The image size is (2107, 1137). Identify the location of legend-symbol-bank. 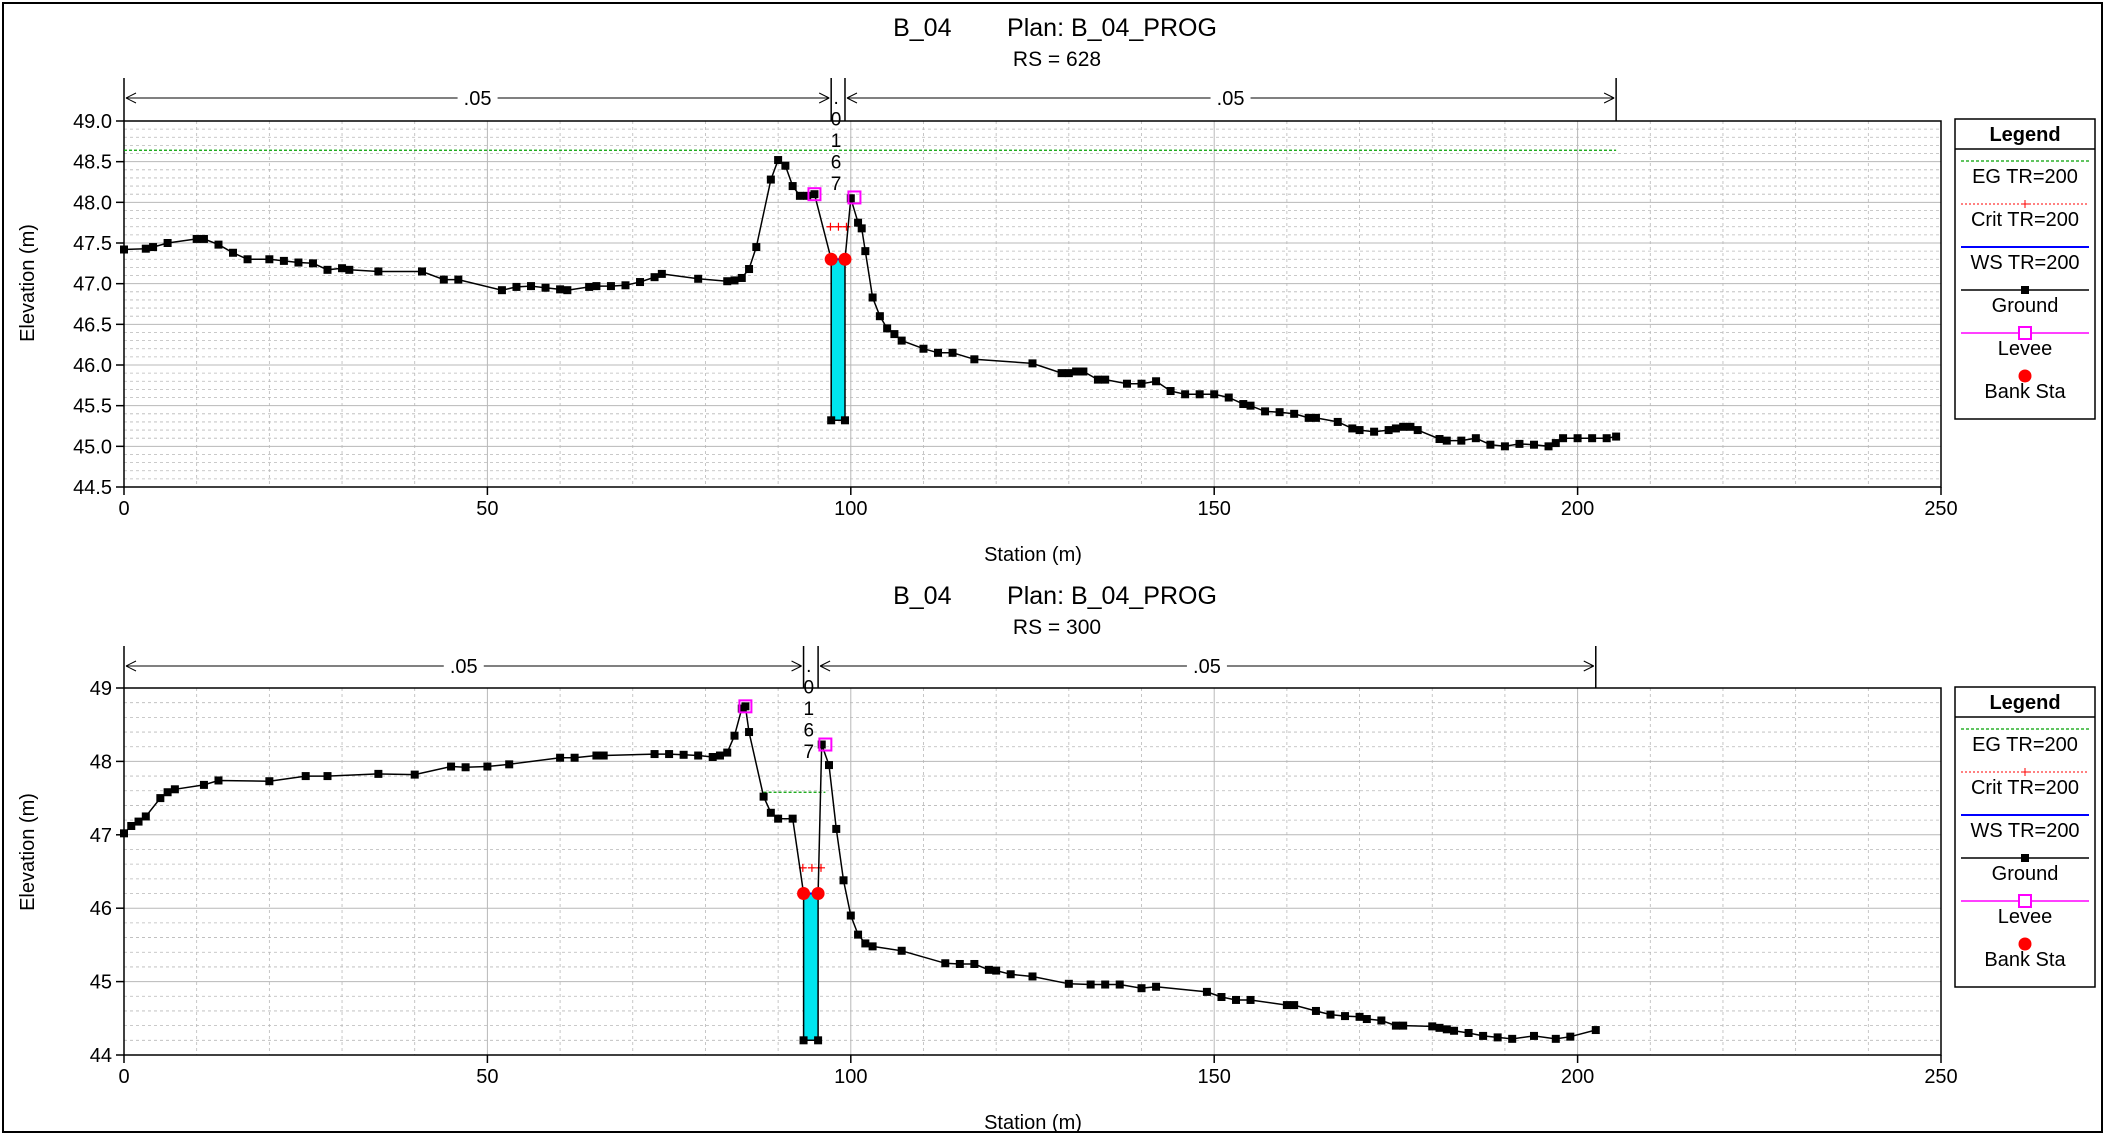
(2025, 376).